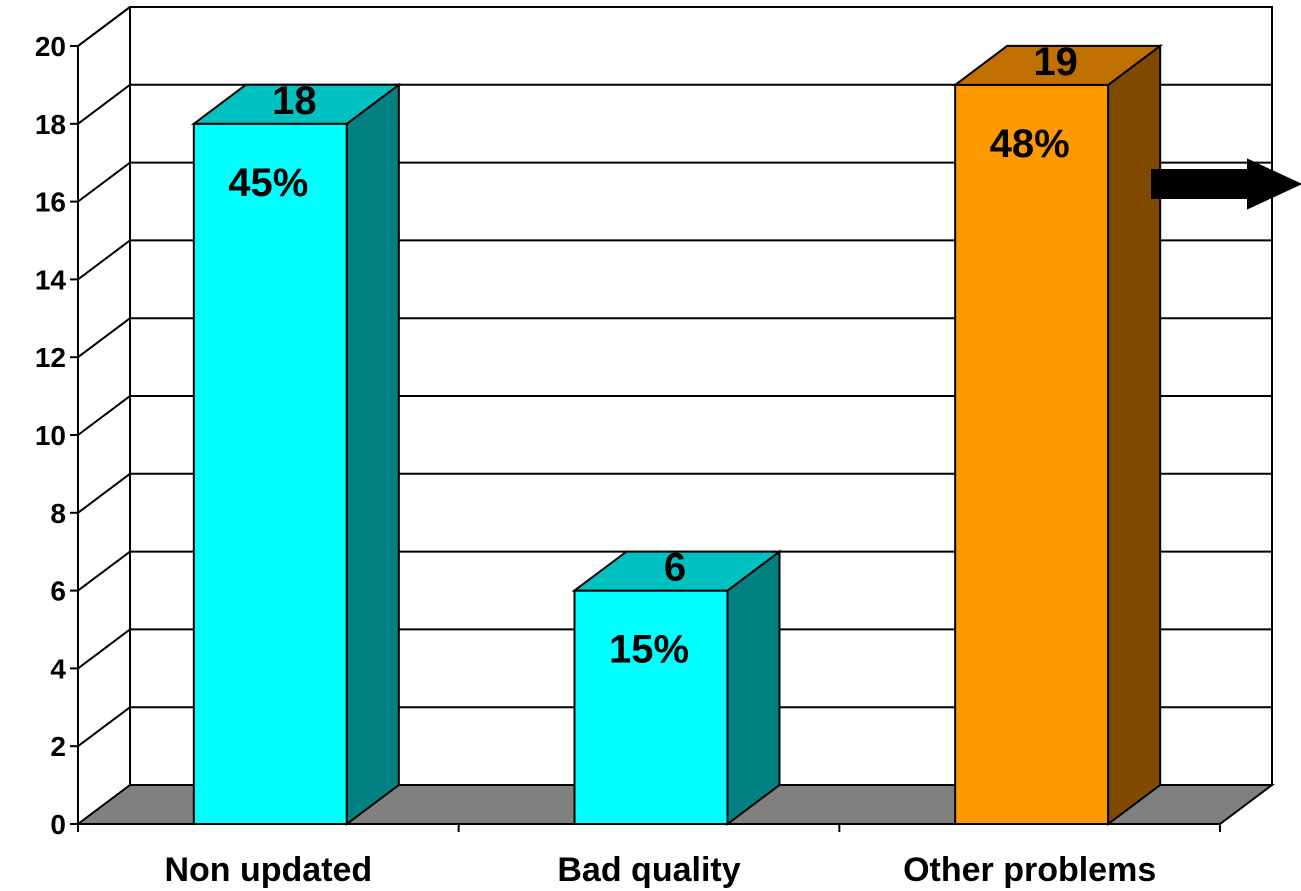  What do you see at coordinates (675, 568) in the screenshot?
I see `data-label: 6` at bounding box center [675, 568].